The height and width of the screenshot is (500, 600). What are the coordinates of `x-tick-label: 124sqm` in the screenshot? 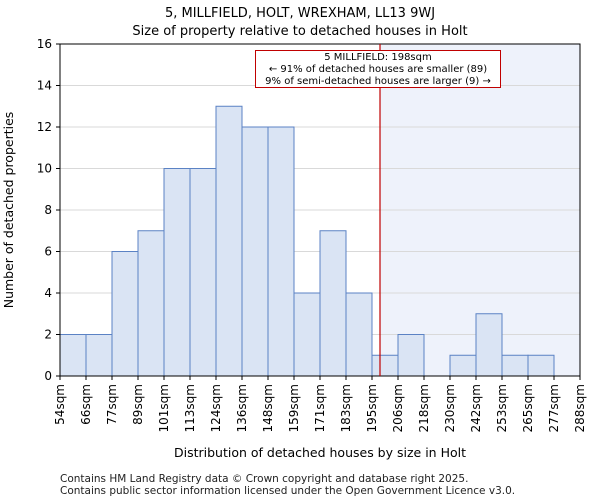 It's located at (216, 408).